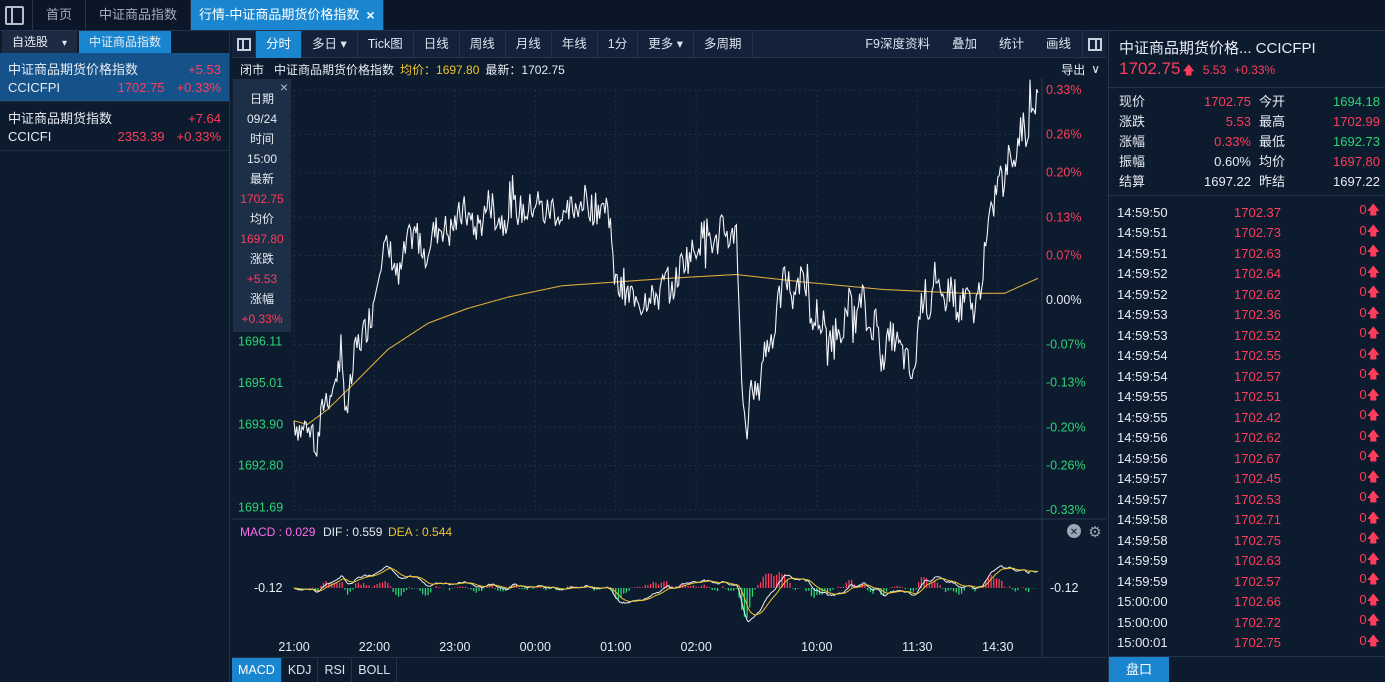 This screenshot has width=1385, height=682. I want to click on list-item: 中证商品期货价格指数 +5.53 CCICFPI 1702.75 +0.33%, so click(114, 77).